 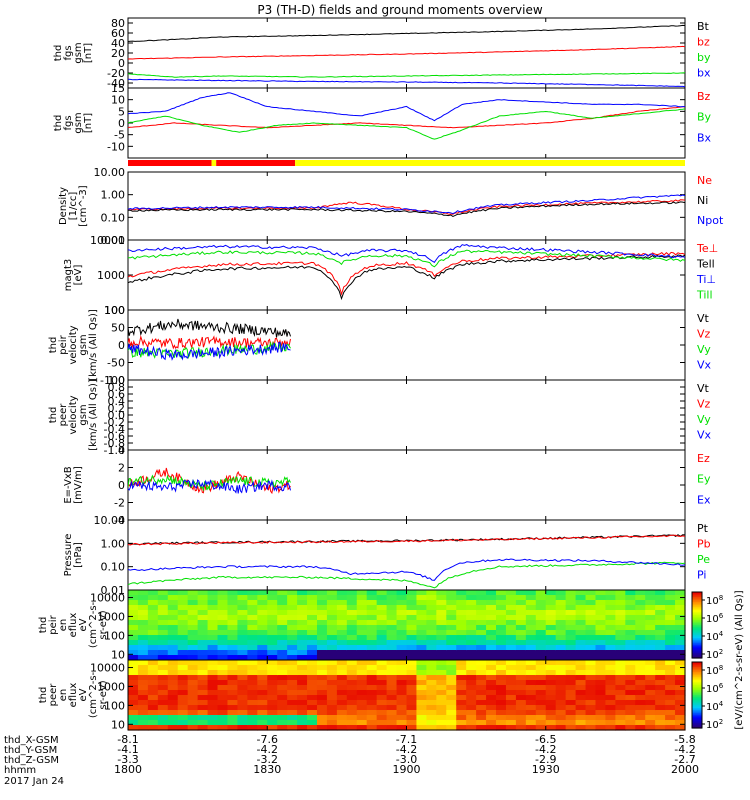 What do you see at coordinates (63, 206) in the screenshot?
I see `y-axis-label-line: Density` at bounding box center [63, 206].